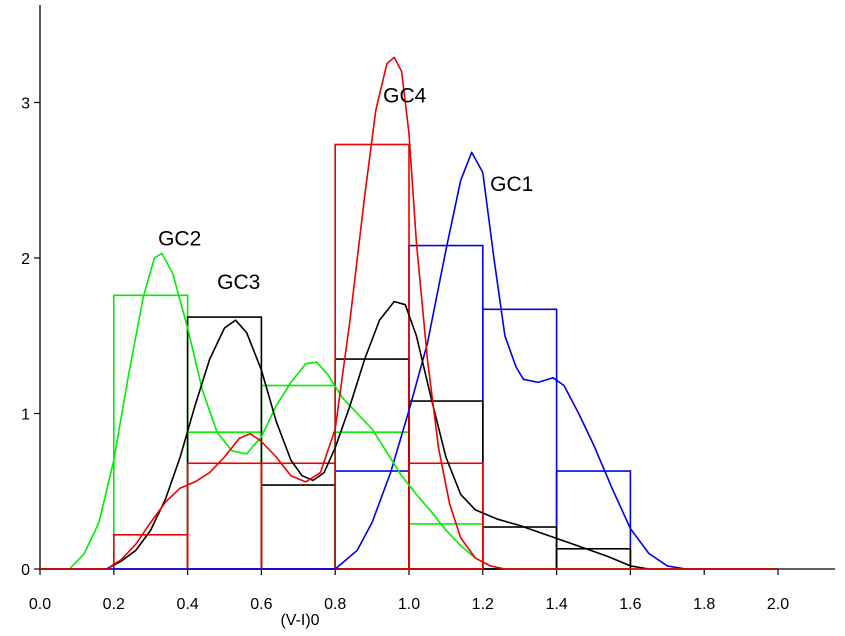  Describe the element at coordinates (556, 604) in the screenshot. I see `x-tick-label: 1.4` at that location.